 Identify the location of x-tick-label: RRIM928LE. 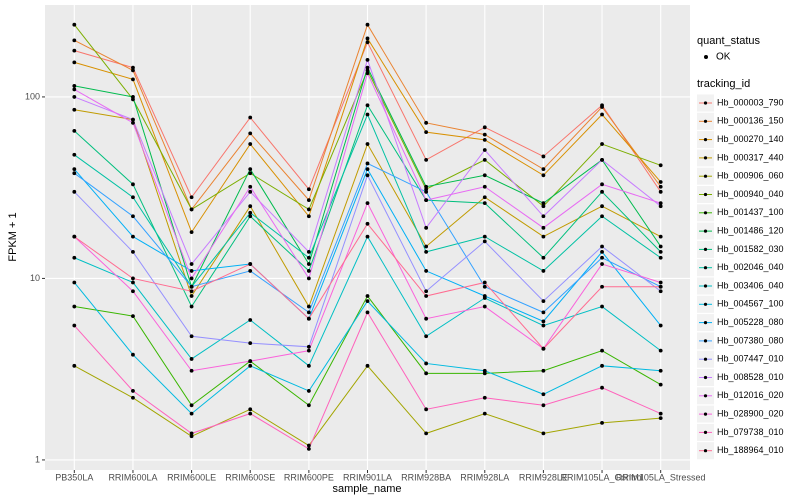
(543, 477).